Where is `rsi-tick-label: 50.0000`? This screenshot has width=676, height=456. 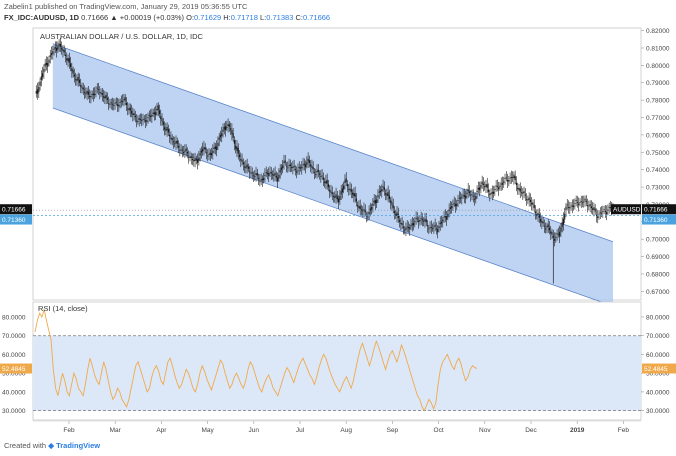
rsi-tick-label: 50.0000 is located at coordinates (658, 374).